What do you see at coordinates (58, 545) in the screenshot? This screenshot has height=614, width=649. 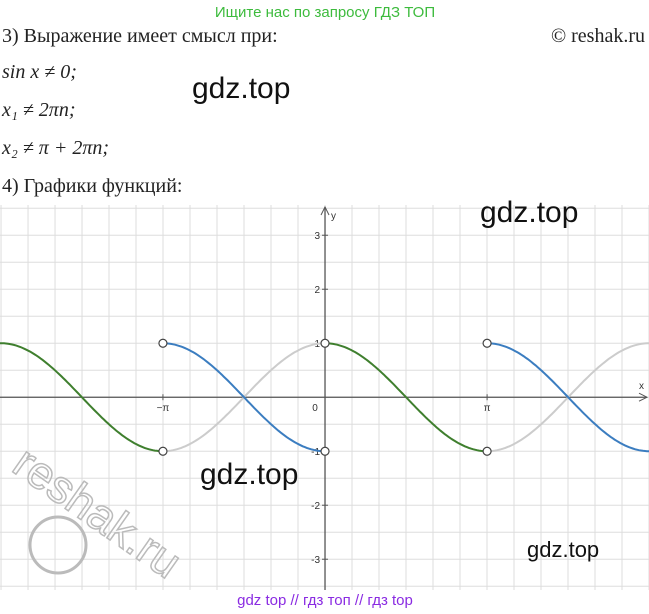 I see `stamp-circle` at bounding box center [58, 545].